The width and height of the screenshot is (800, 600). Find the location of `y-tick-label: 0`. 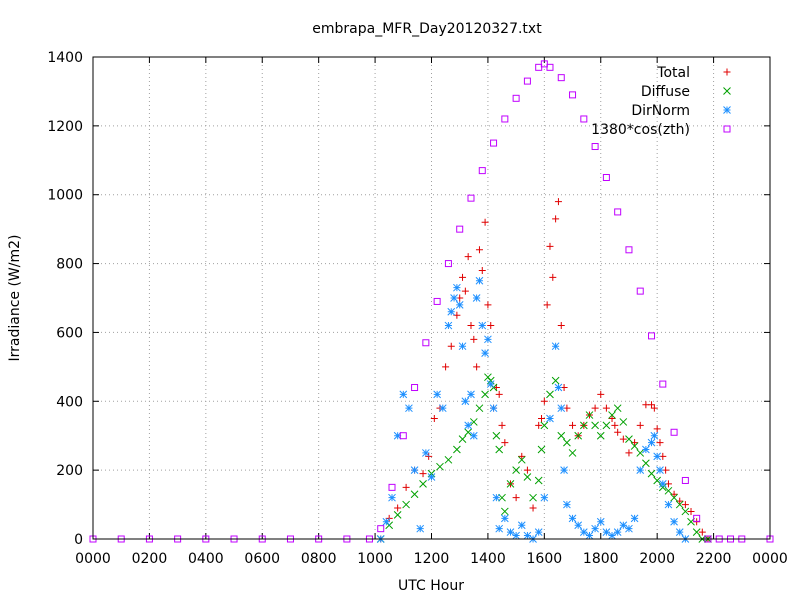

y-tick-label: 0 is located at coordinates (78, 540).